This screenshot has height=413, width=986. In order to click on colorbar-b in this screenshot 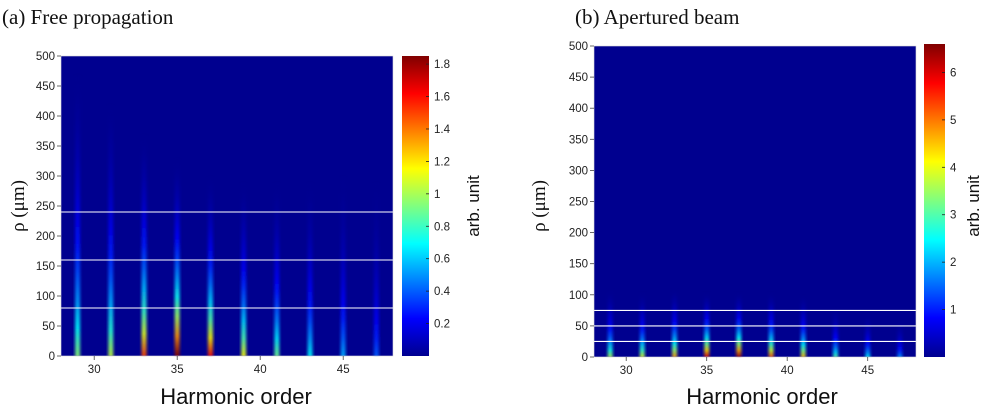, I will do `click(934, 200)`.